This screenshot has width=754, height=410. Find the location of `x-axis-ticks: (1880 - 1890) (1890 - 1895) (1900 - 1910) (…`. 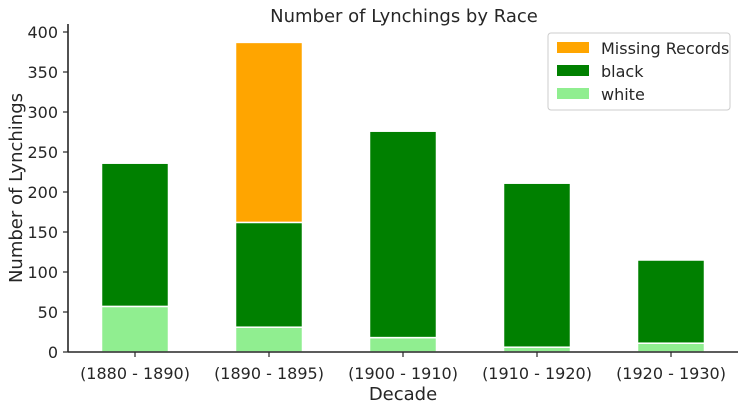

x-axis-ticks: (1880 - 1890) (1890 - 1895) (1900 - 1910) (… is located at coordinates (403, 367).